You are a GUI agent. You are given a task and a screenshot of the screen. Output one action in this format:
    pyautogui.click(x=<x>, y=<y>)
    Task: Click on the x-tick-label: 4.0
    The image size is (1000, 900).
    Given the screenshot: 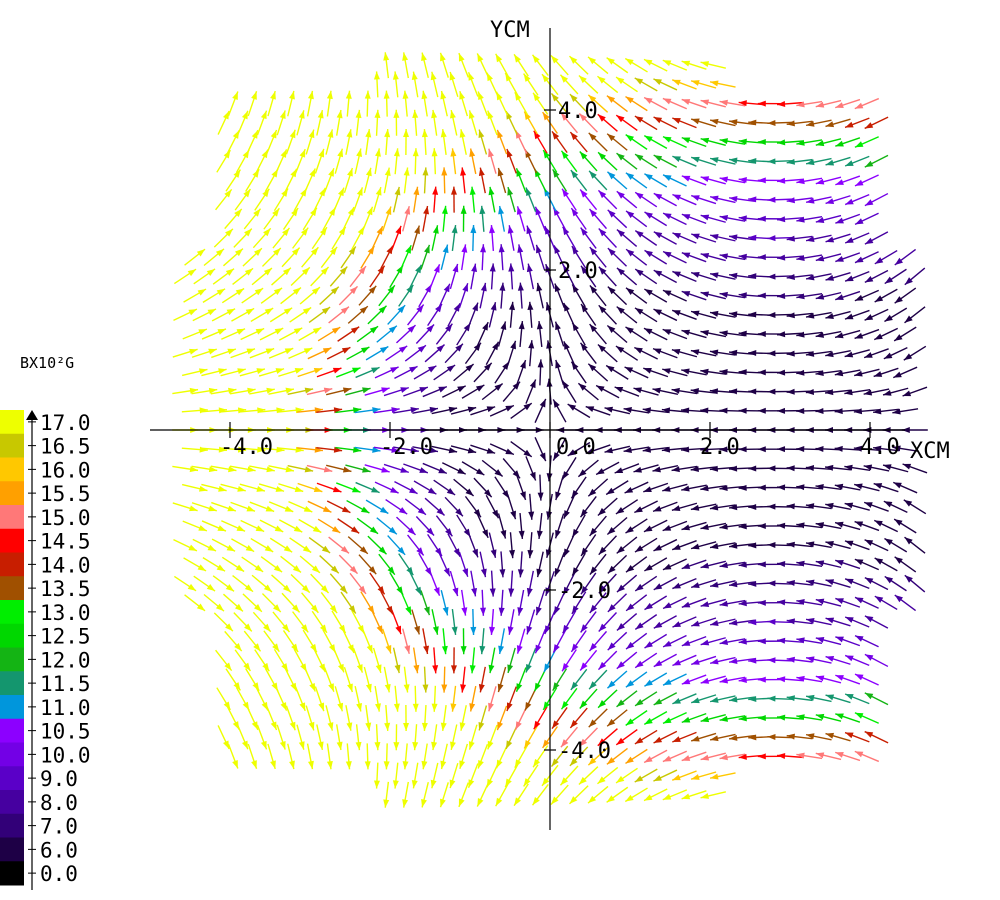 What is the action you would take?
    pyautogui.click(x=880, y=447)
    